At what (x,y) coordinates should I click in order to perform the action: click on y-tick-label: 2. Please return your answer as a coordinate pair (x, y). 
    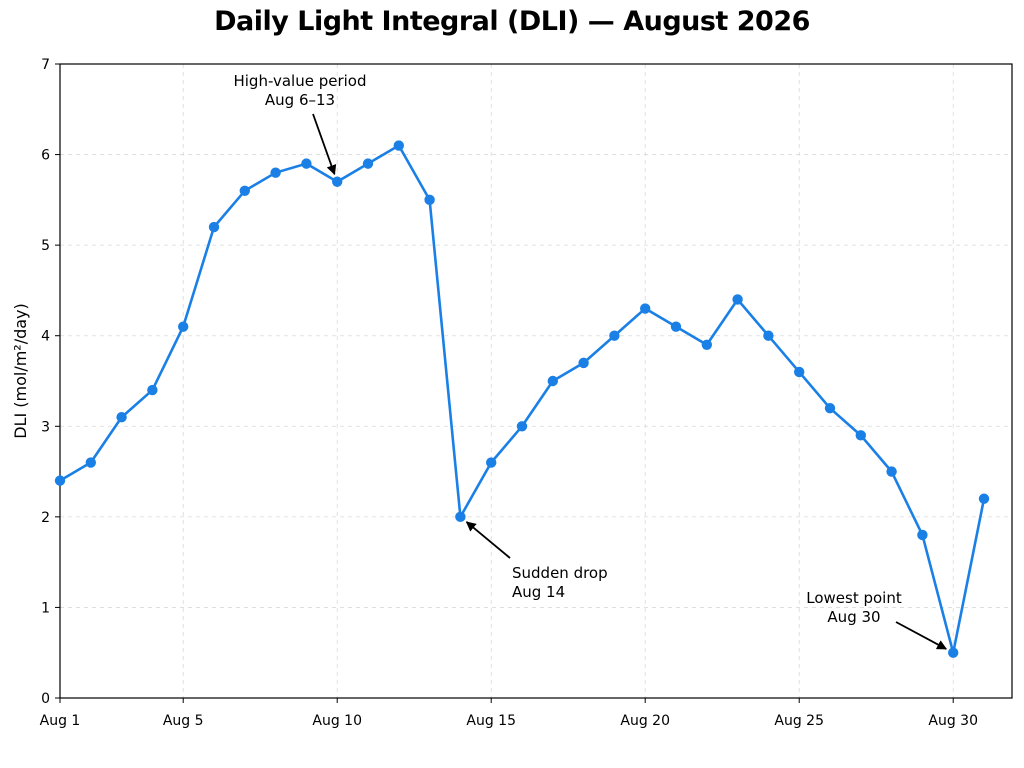
    Looking at the image, I should click on (45, 518).